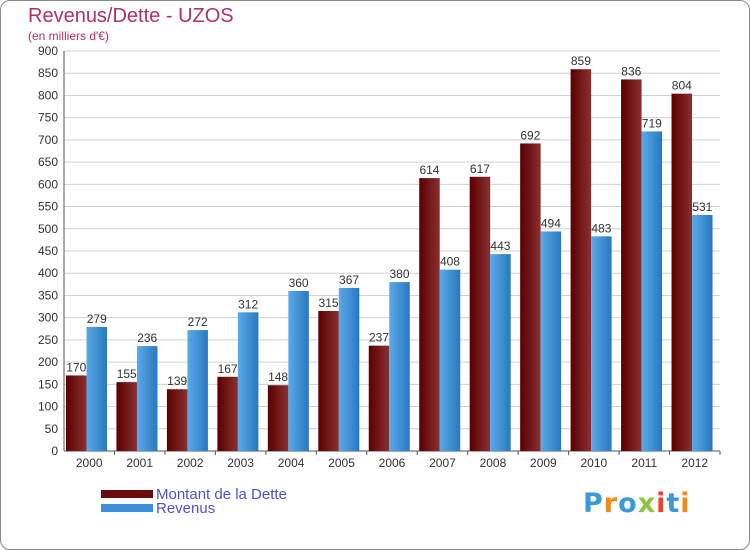 The width and height of the screenshot is (750, 550). Describe the element at coordinates (493, 463) in the screenshot. I see `x-tick-label: 2008` at that location.